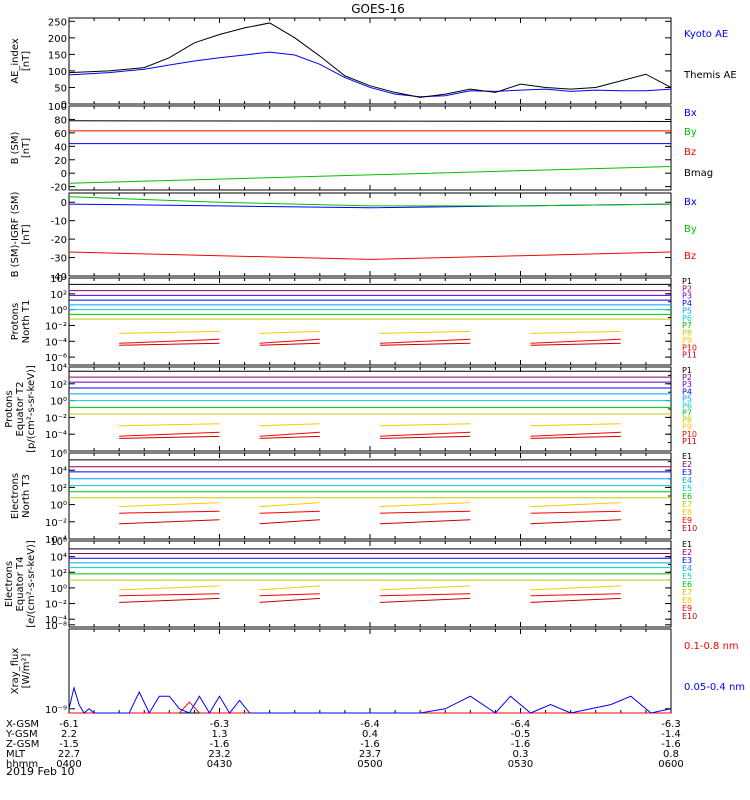  I want to click on y-axis-label: [e/(cm²-s-sr-keV)], so click(31, 584).